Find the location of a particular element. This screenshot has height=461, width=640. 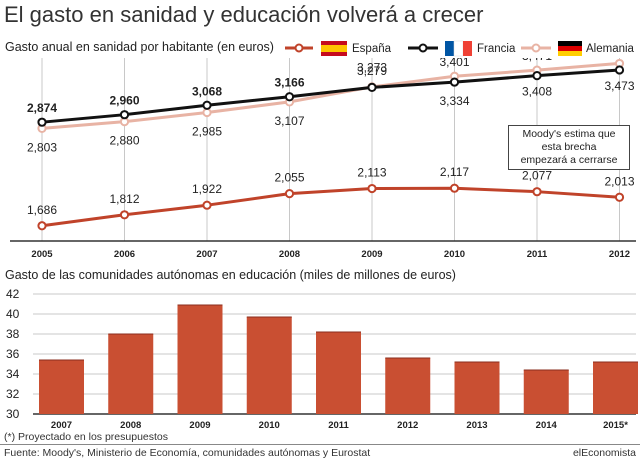

annotation-line-2: esta brecha is located at coordinates (569, 147).